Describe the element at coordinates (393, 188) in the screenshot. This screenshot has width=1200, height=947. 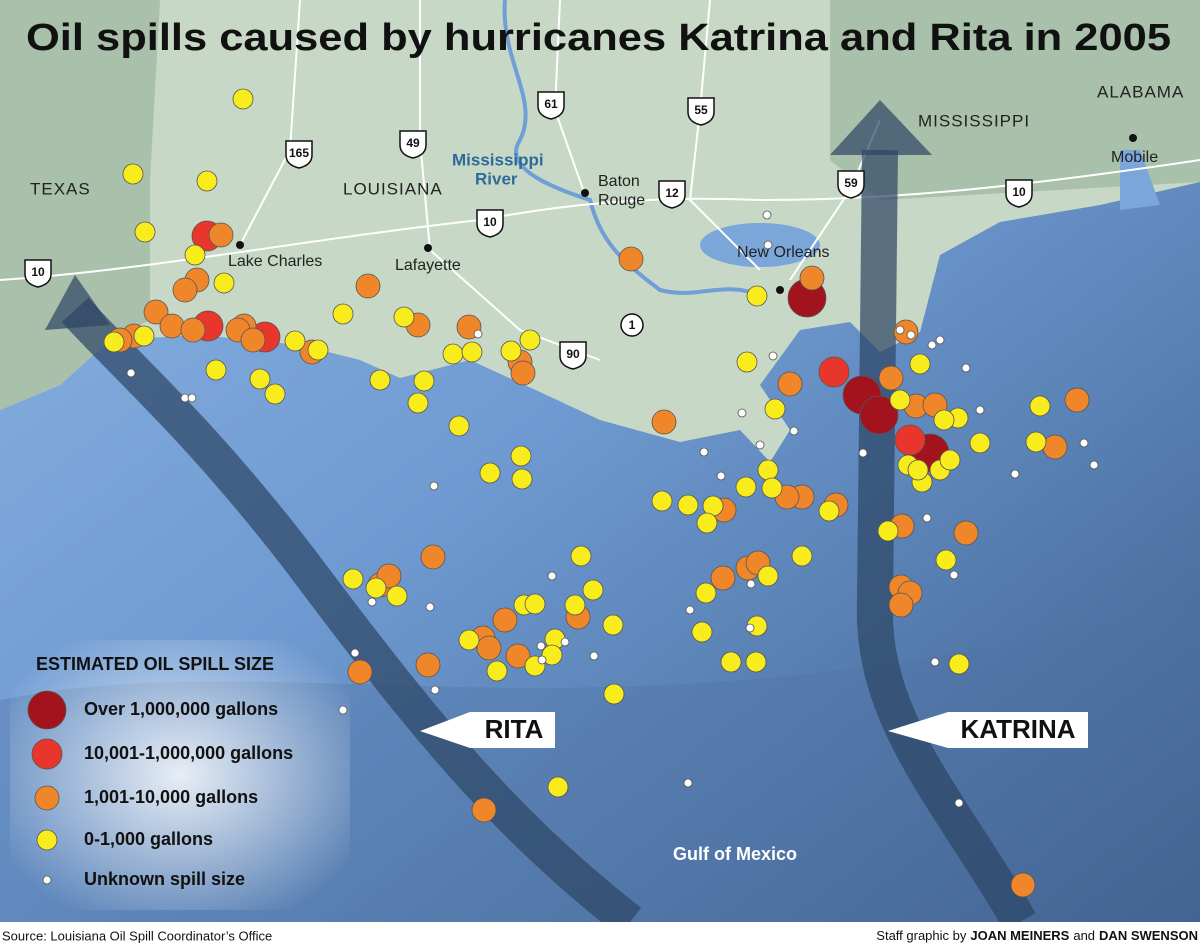
I see `state-label: LOUISIANA` at that location.